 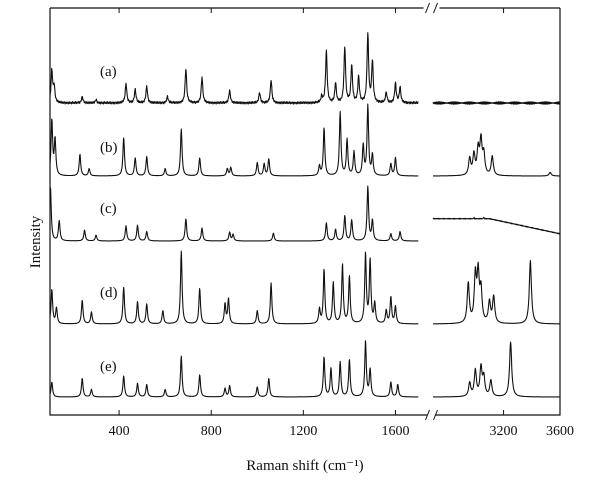 I want to click on series-label: (e), so click(x=108, y=367).